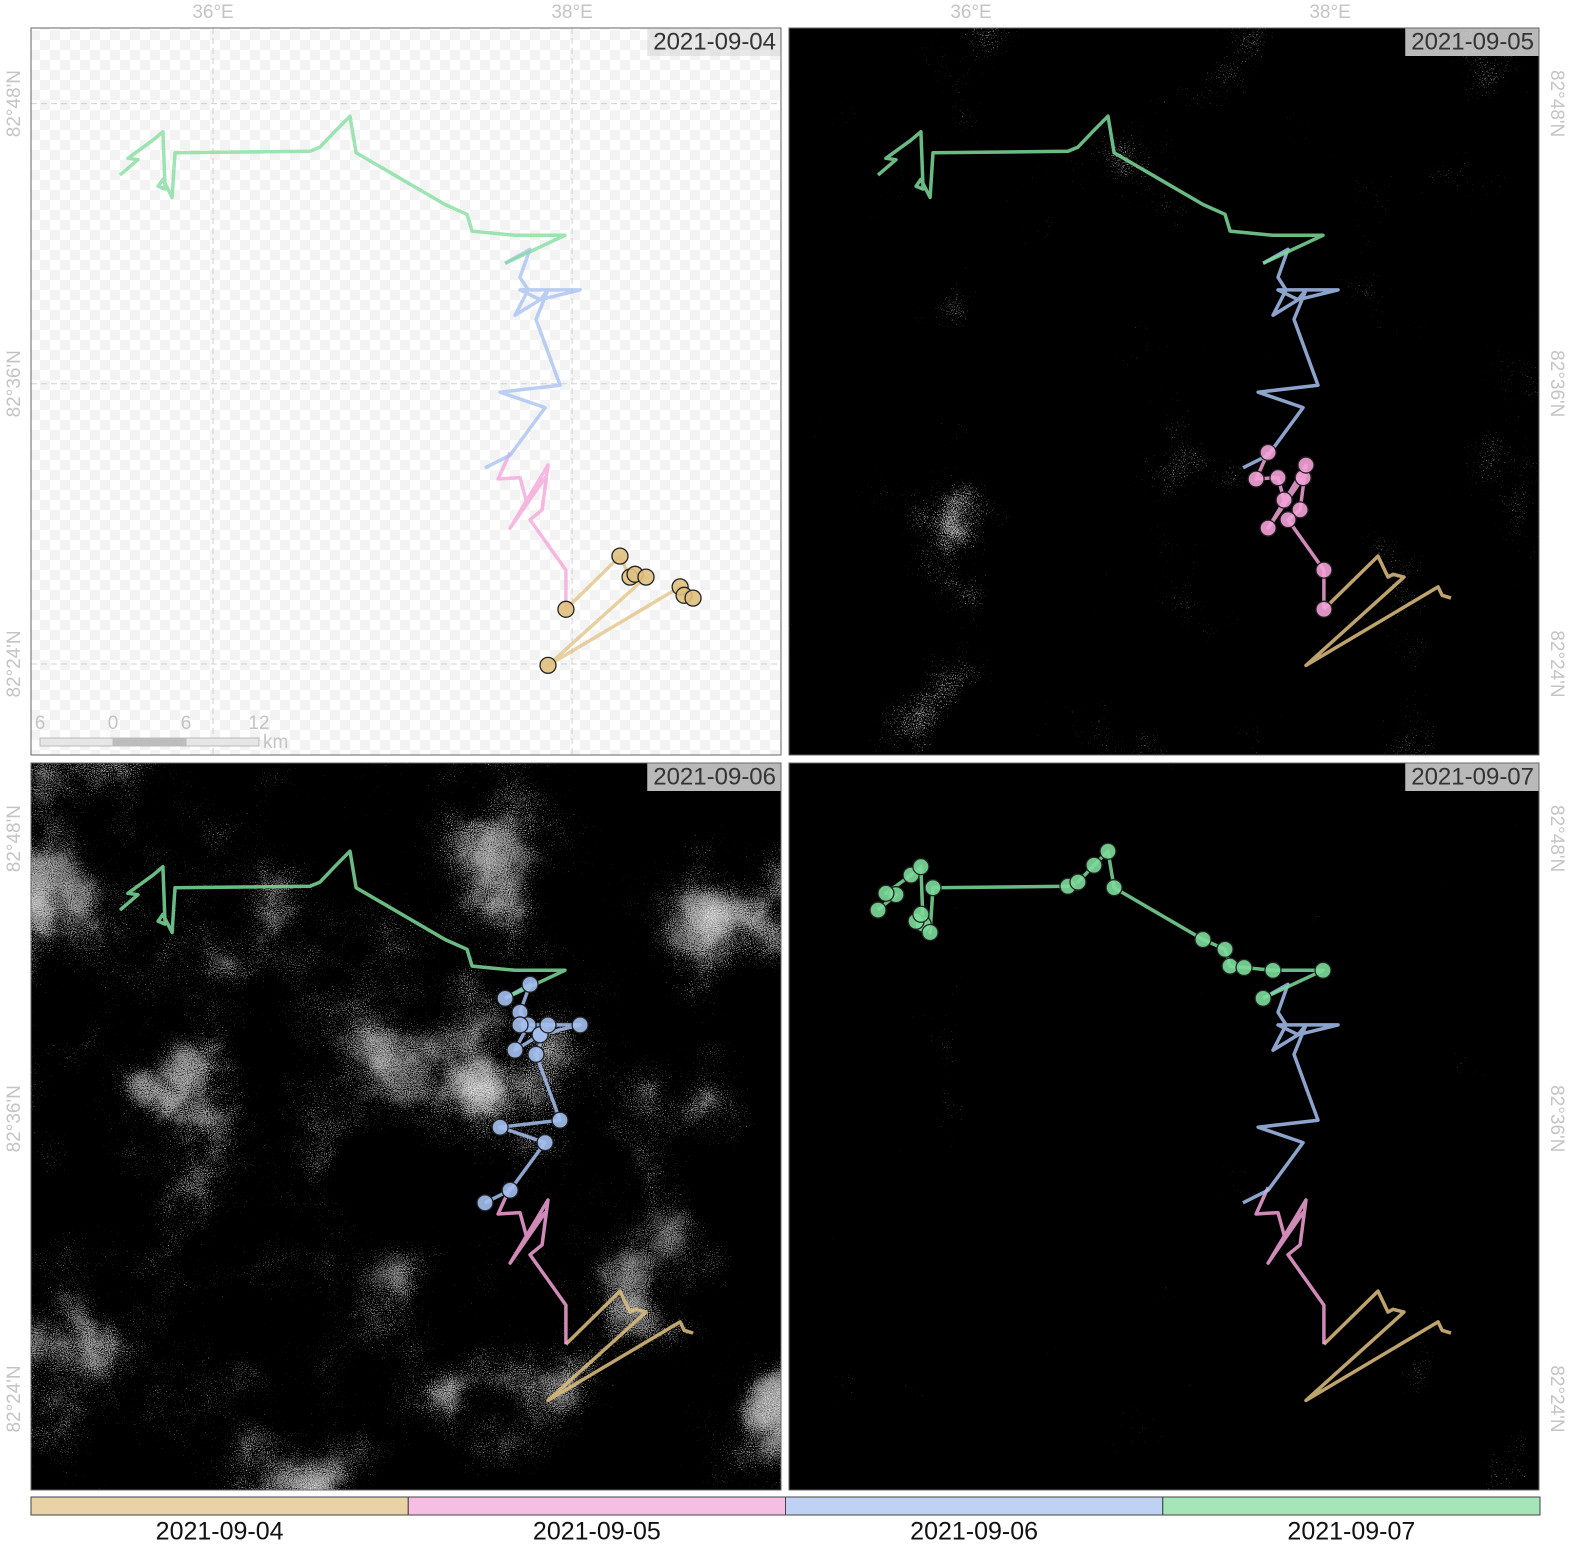 This screenshot has width=1584, height=1563. Describe the element at coordinates (220, 1532) in the screenshot. I see `legend-label: 2021-09-04` at that location.